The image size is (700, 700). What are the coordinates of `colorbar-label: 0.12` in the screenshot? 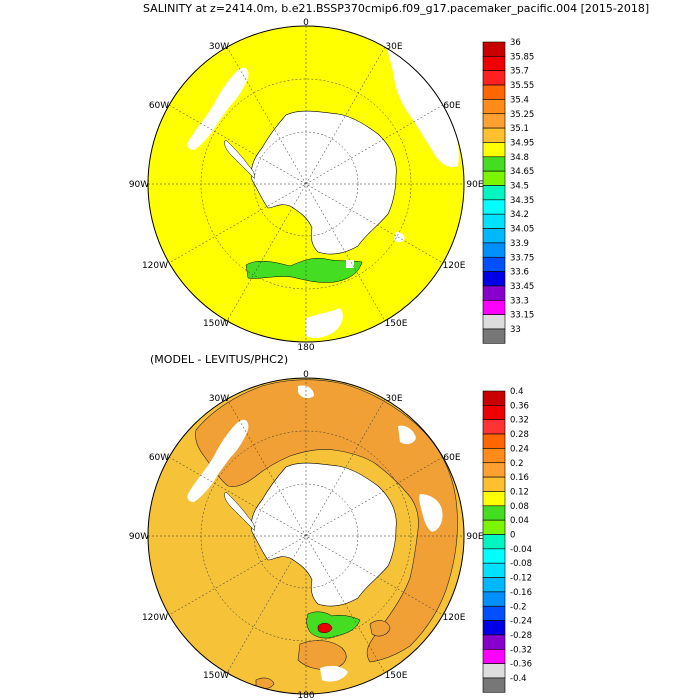 It's located at (519, 492).